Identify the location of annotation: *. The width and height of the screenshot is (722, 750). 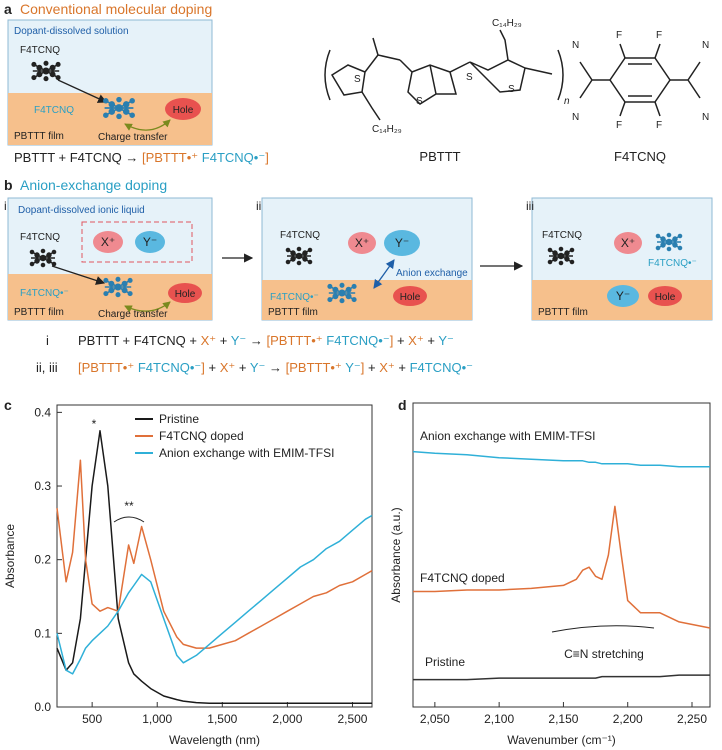
(94, 424).